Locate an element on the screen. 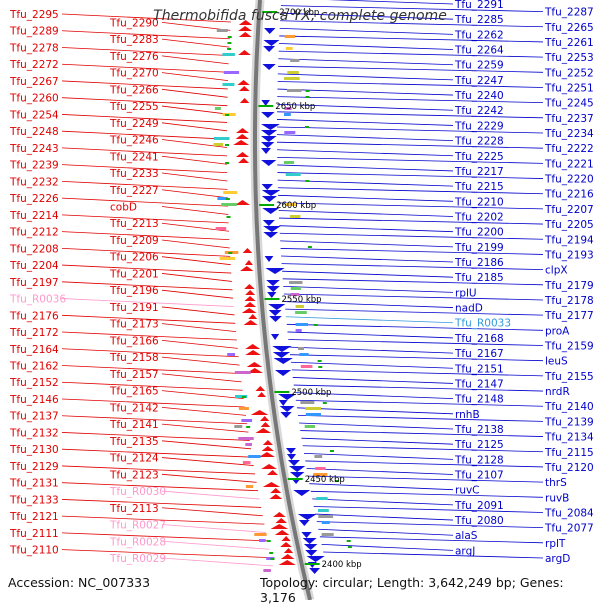 The width and height of the screenshot is (600, 605). gene-label: Tfu_2289 is located at coordinates (34, 32).